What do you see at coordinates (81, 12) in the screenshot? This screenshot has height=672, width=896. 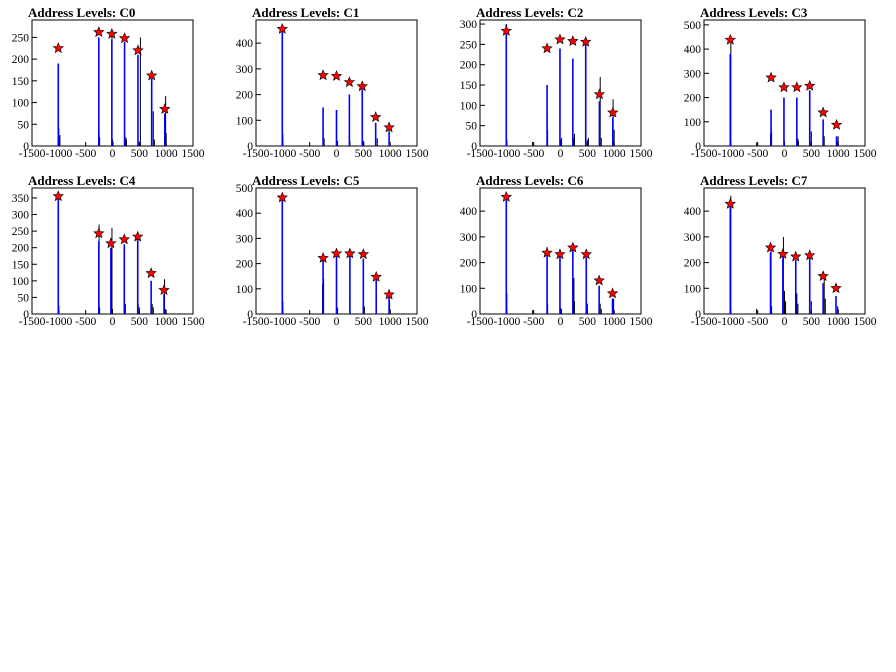 I see `chart-title: Address Levels: C0` at bounding box center [81, 12].